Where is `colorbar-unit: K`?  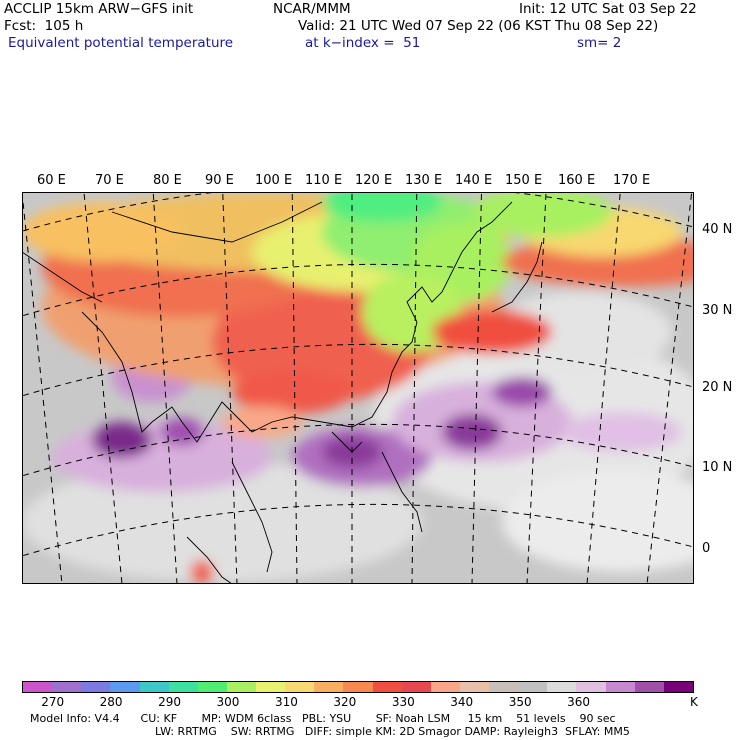 colorbar-unit: K is located at coordinates (694, 702).